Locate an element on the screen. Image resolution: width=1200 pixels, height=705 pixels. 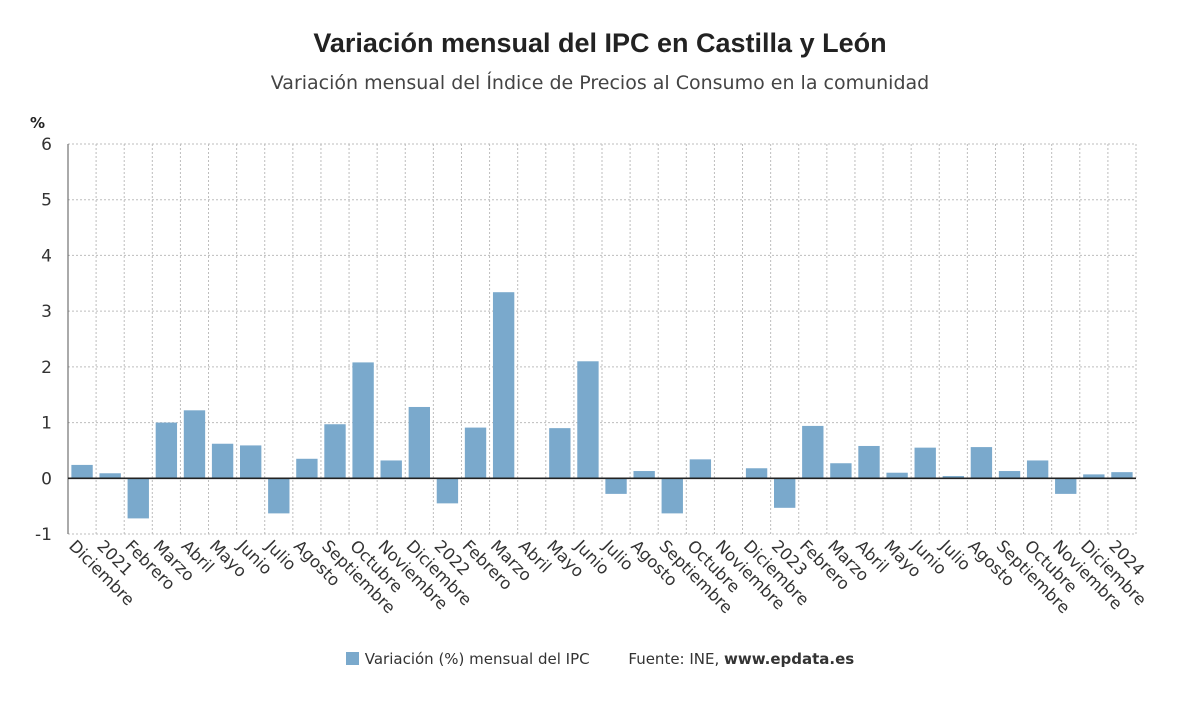
y-tick-label: 0 is located at coordinates (46, 479).